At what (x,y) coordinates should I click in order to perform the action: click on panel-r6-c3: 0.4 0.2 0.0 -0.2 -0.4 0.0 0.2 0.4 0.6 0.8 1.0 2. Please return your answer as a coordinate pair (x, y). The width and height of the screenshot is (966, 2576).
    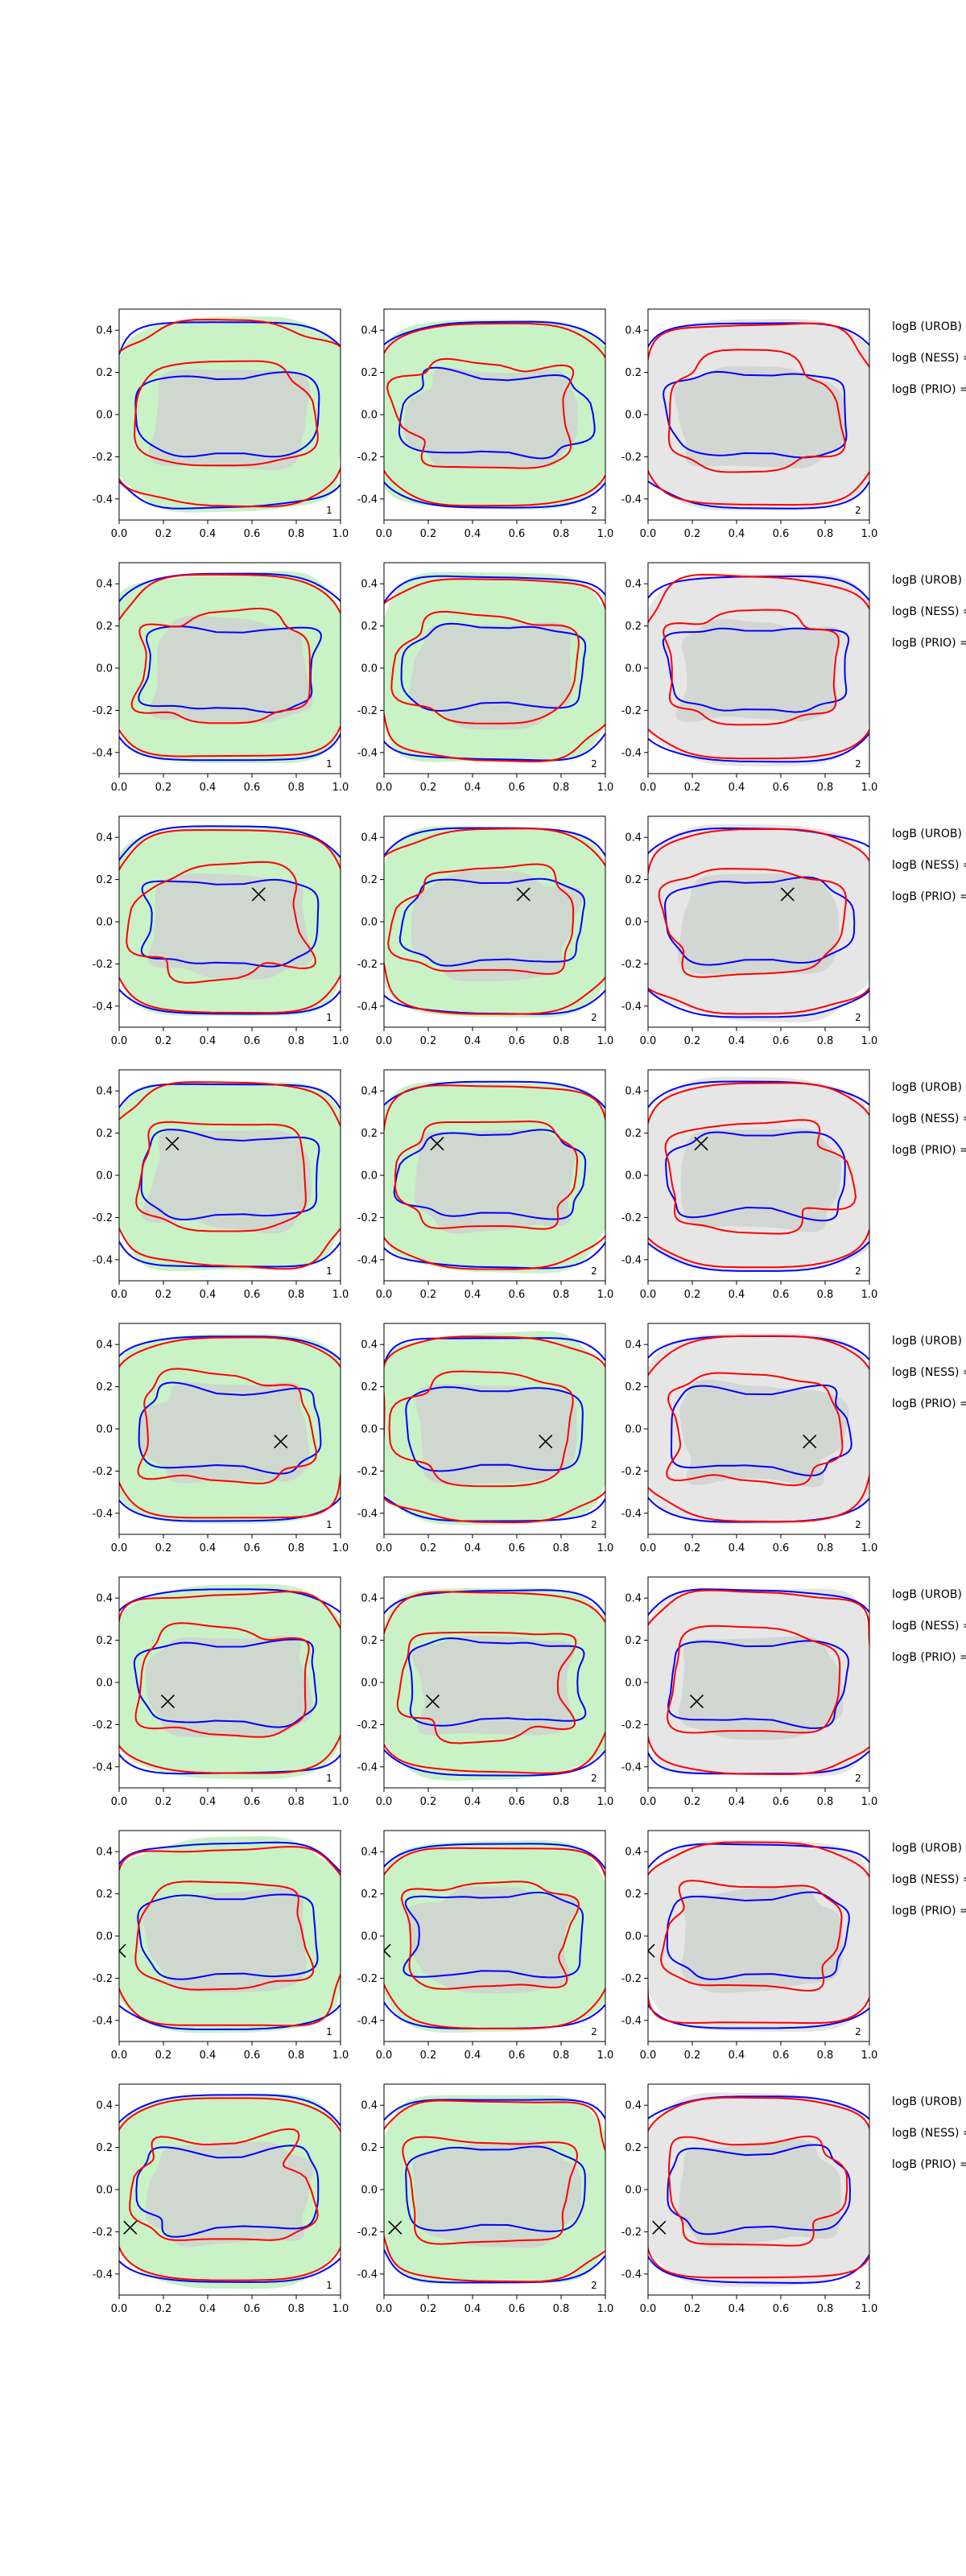
    Looking at the image, I should click on (749, 1692).